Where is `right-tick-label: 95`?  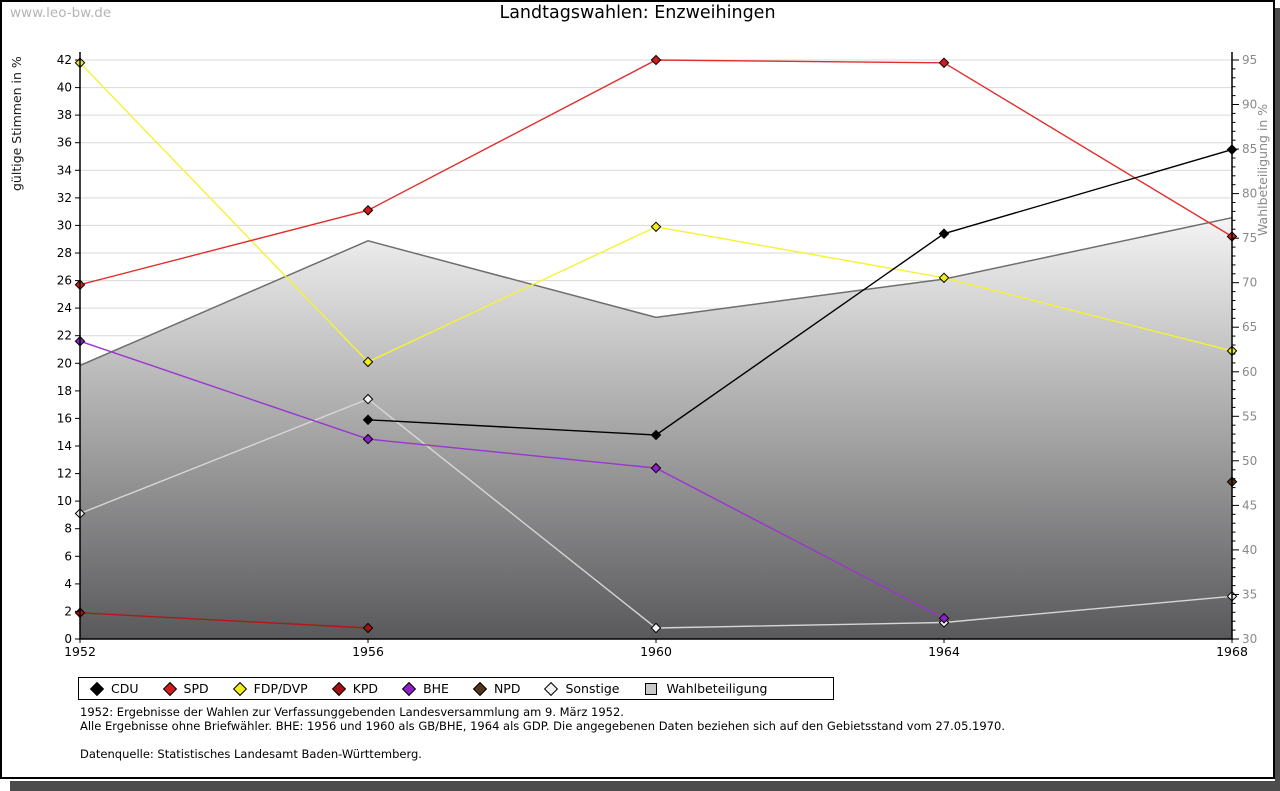 right-tick-label: 95 is located at coordinates (1249, 60).